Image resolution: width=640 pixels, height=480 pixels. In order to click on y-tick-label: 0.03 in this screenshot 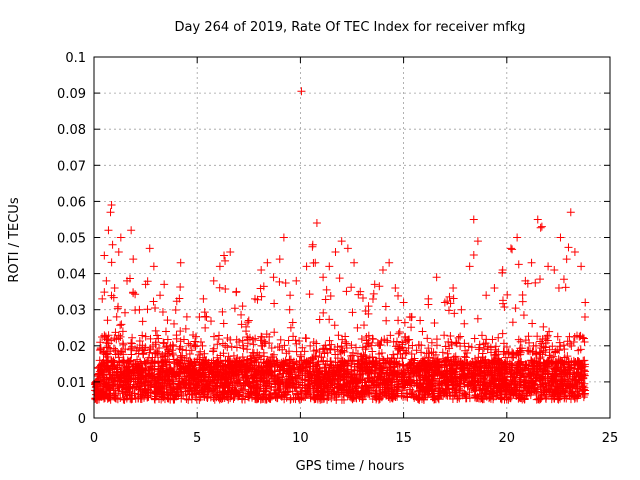, I will do `click(71, 311)`.